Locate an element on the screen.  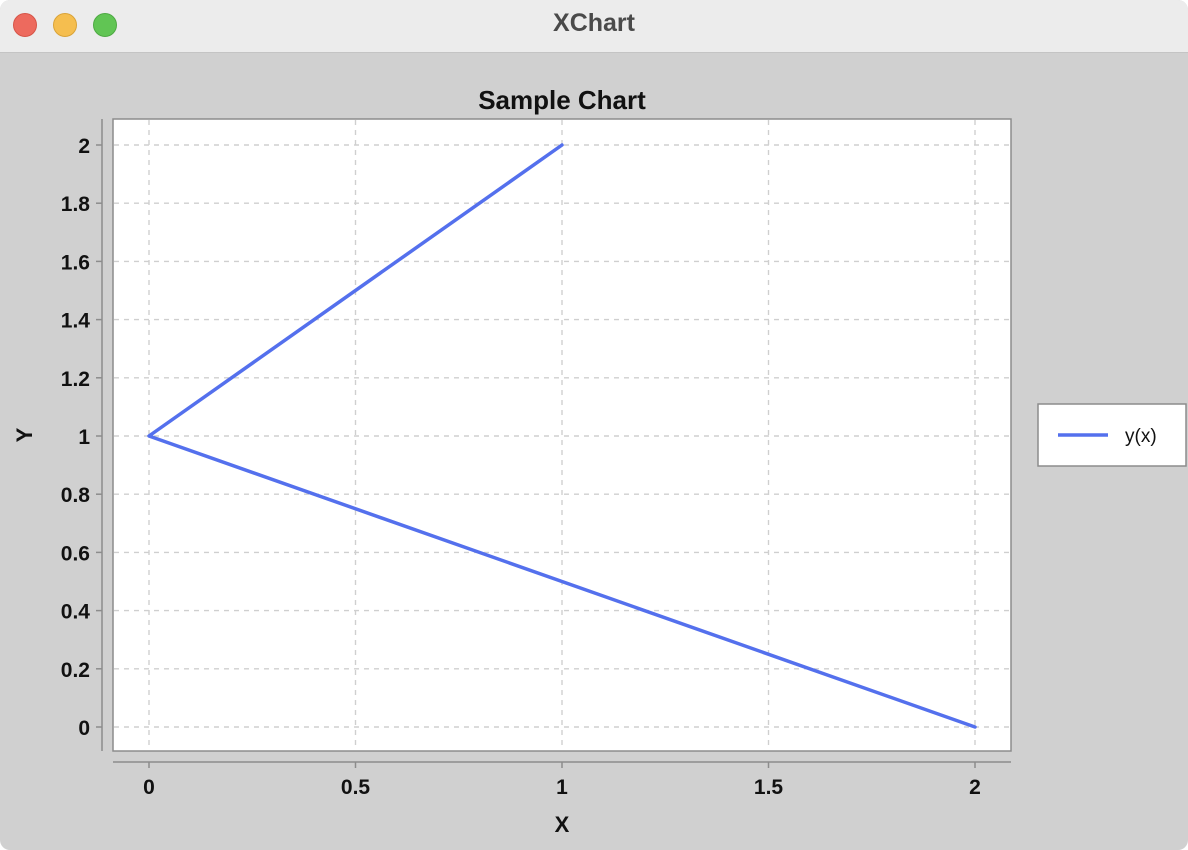
zoom-window-button is located at coordinates (105, 25).